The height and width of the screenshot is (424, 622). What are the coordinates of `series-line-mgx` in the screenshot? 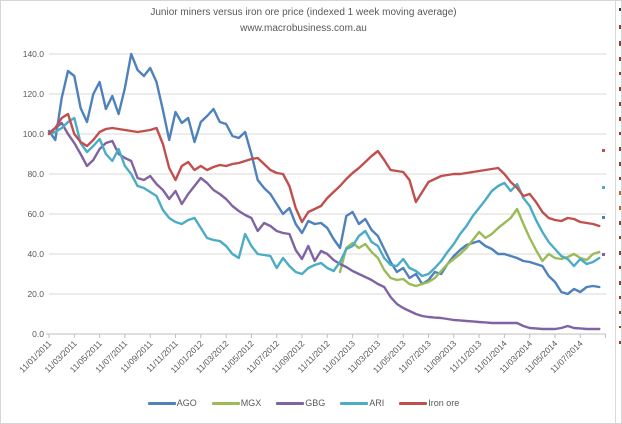 It's located at (469, 247).